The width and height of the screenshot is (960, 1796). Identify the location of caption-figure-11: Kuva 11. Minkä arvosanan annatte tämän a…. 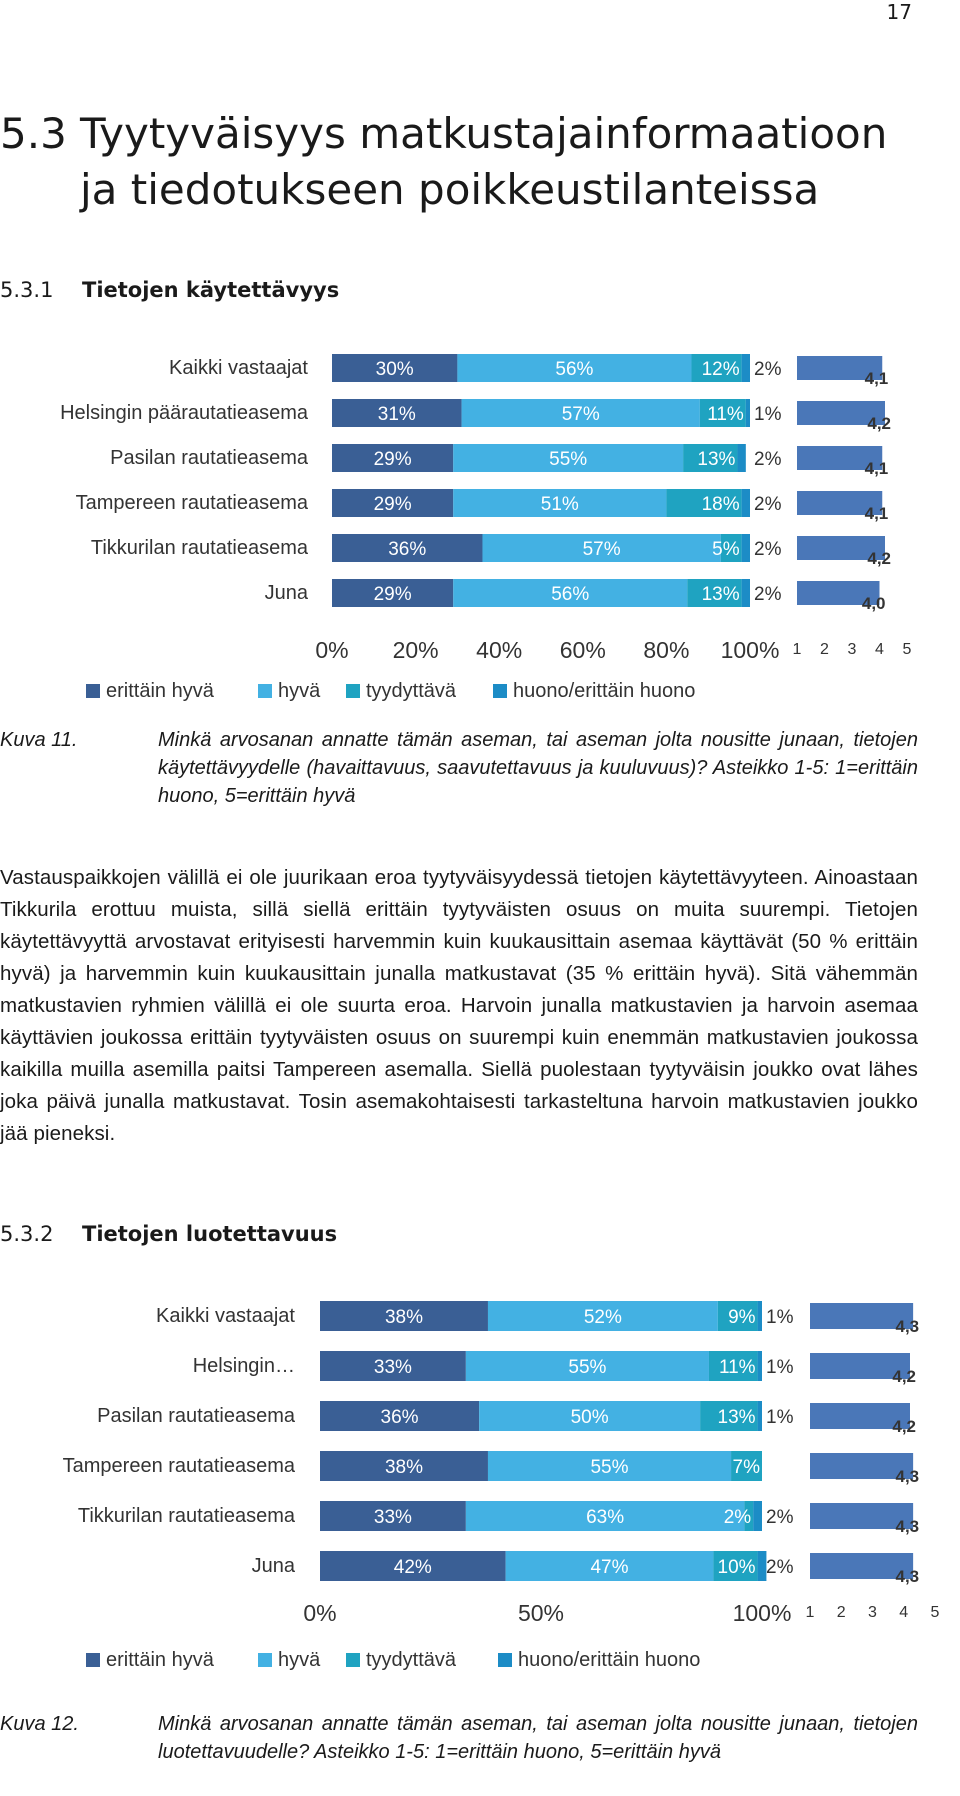
(460, 771).